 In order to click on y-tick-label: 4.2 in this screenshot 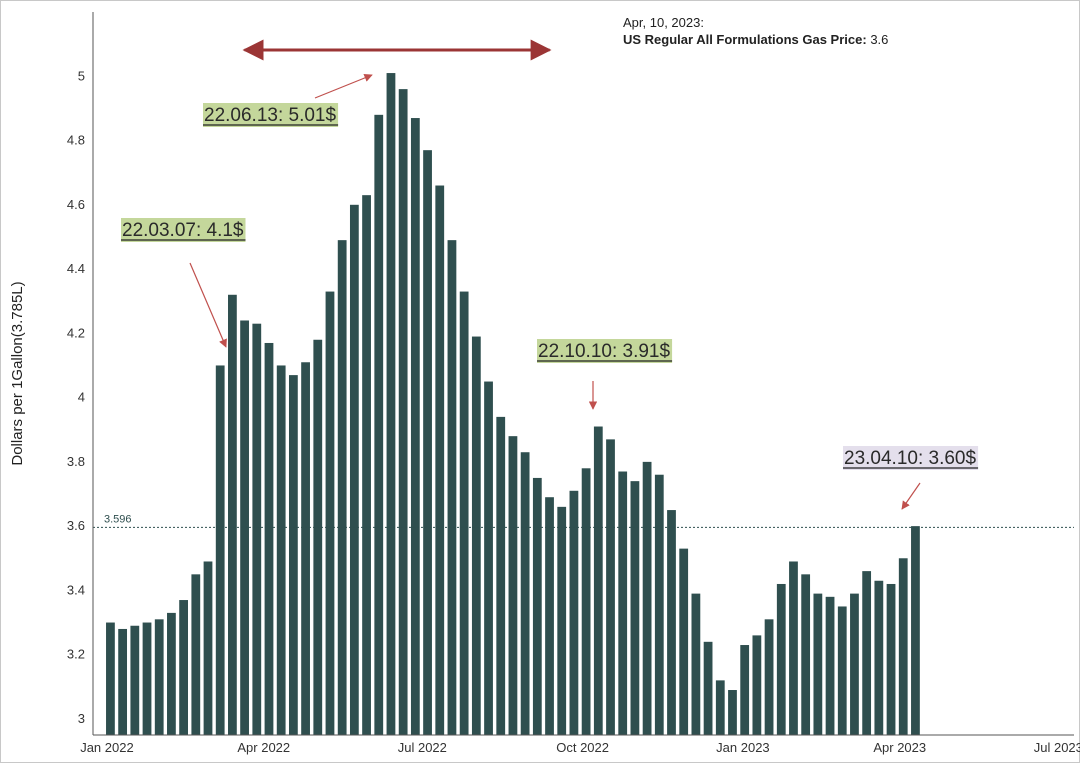, I will do `click(76, 332)`.